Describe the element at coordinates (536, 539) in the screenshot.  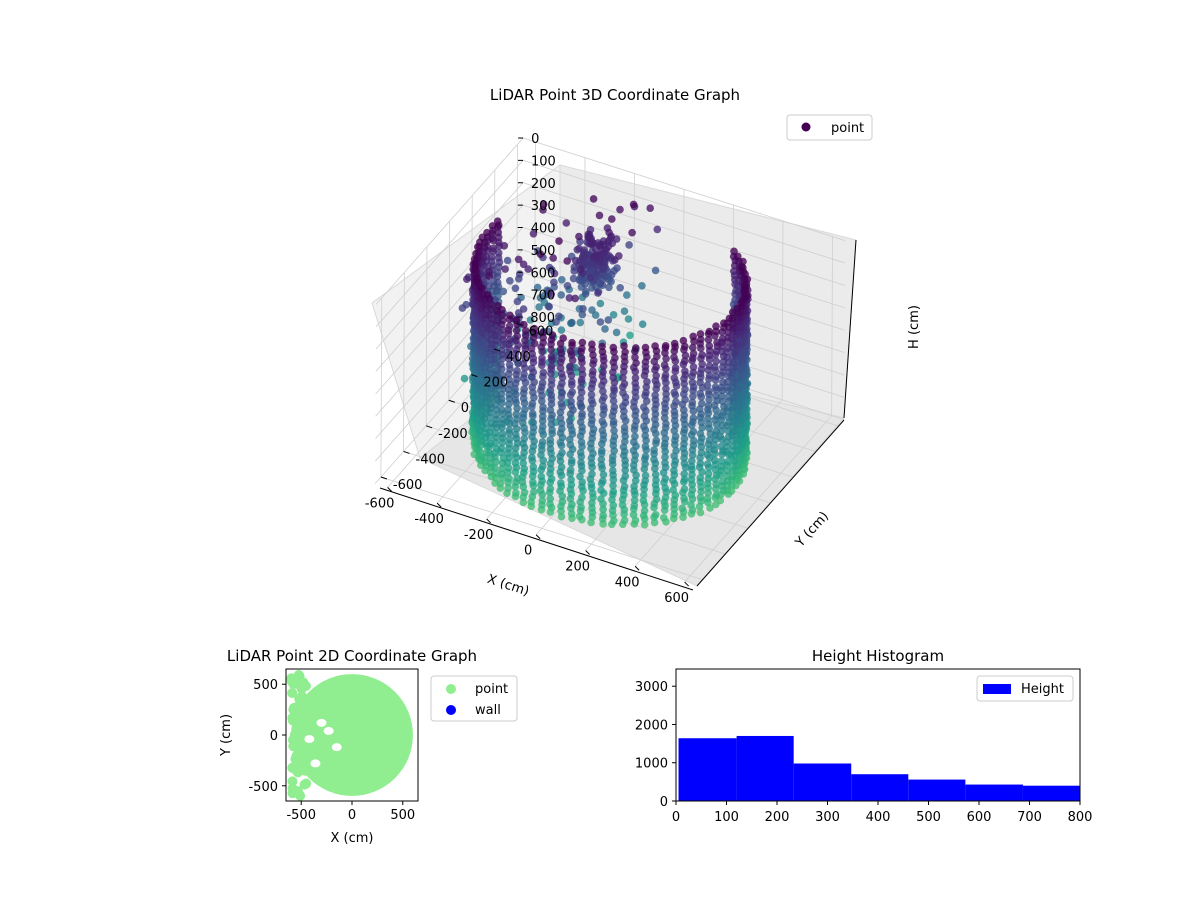
I see `x-axis-line` at that location.